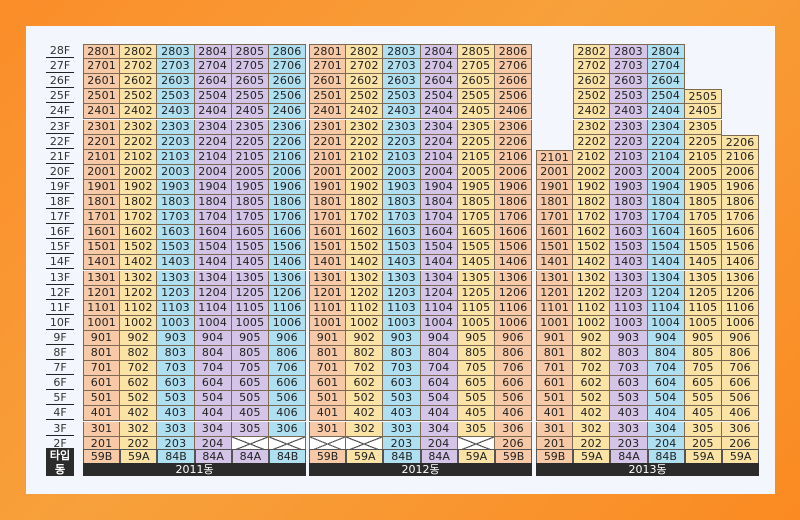 This screenshot has width=800, height=520. I want to click on unit-type-cell: 84B, so click(176, 456).